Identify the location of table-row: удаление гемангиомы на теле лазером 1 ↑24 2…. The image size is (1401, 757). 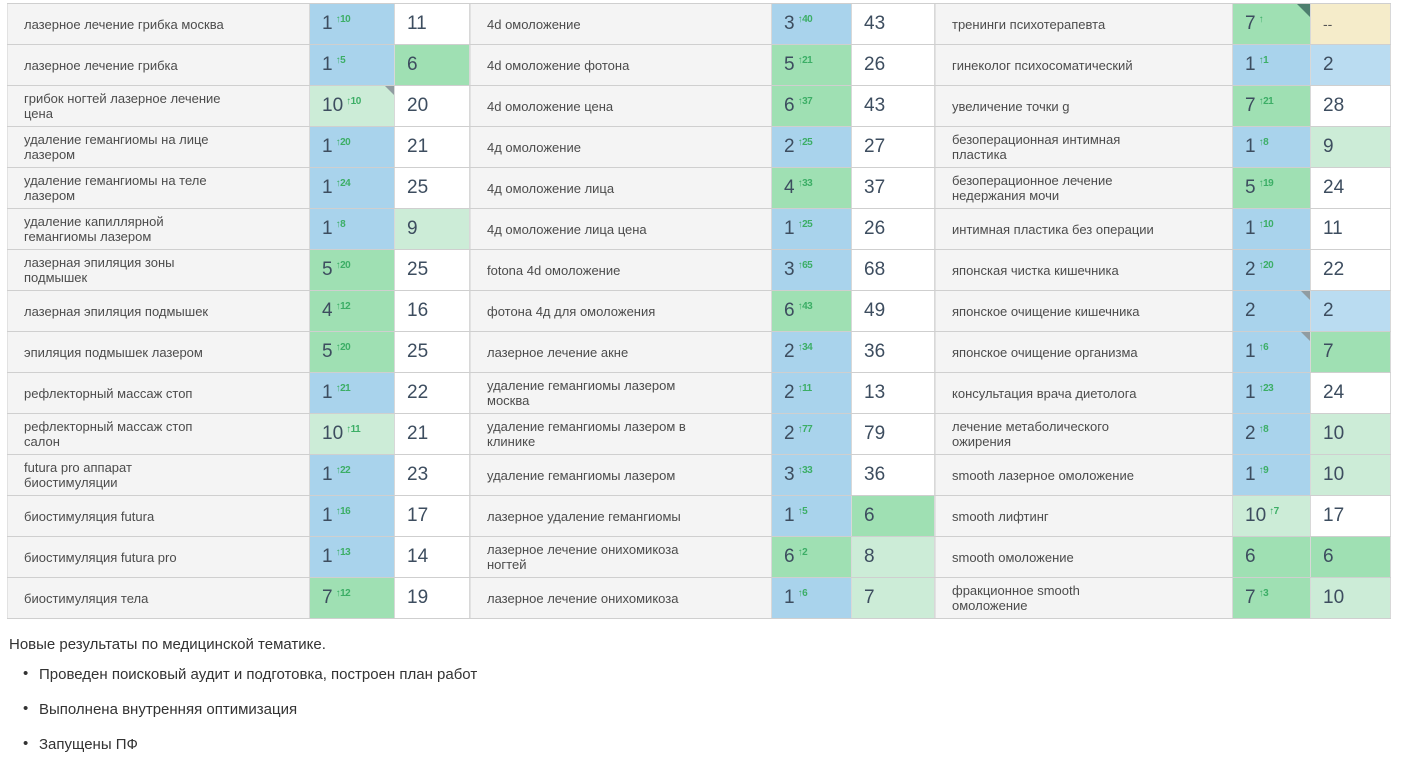
(699, 188).